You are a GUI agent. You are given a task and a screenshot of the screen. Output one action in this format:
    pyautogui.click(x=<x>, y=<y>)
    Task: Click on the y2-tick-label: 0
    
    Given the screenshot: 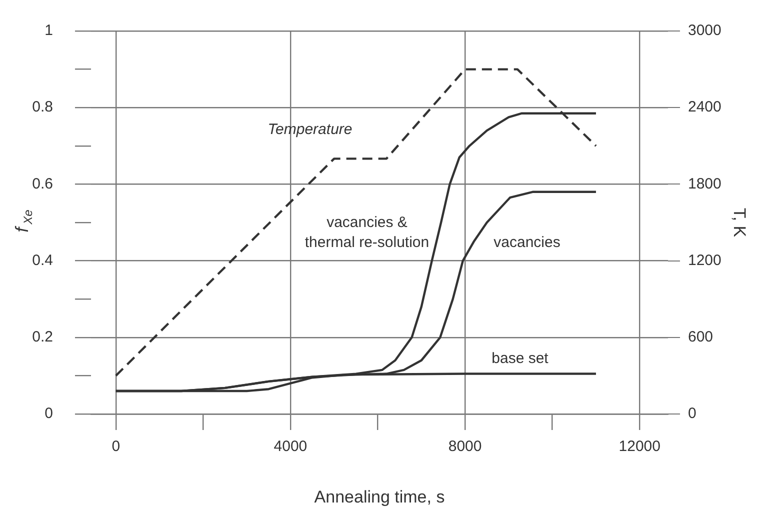 What is the action you would take?
    pyautogui.click(x=692, y=413)
    